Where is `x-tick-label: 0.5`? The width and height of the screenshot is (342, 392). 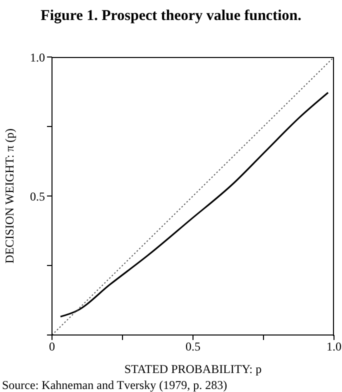
x-tick-label: 0.5 is located at coordinates (193, 347).